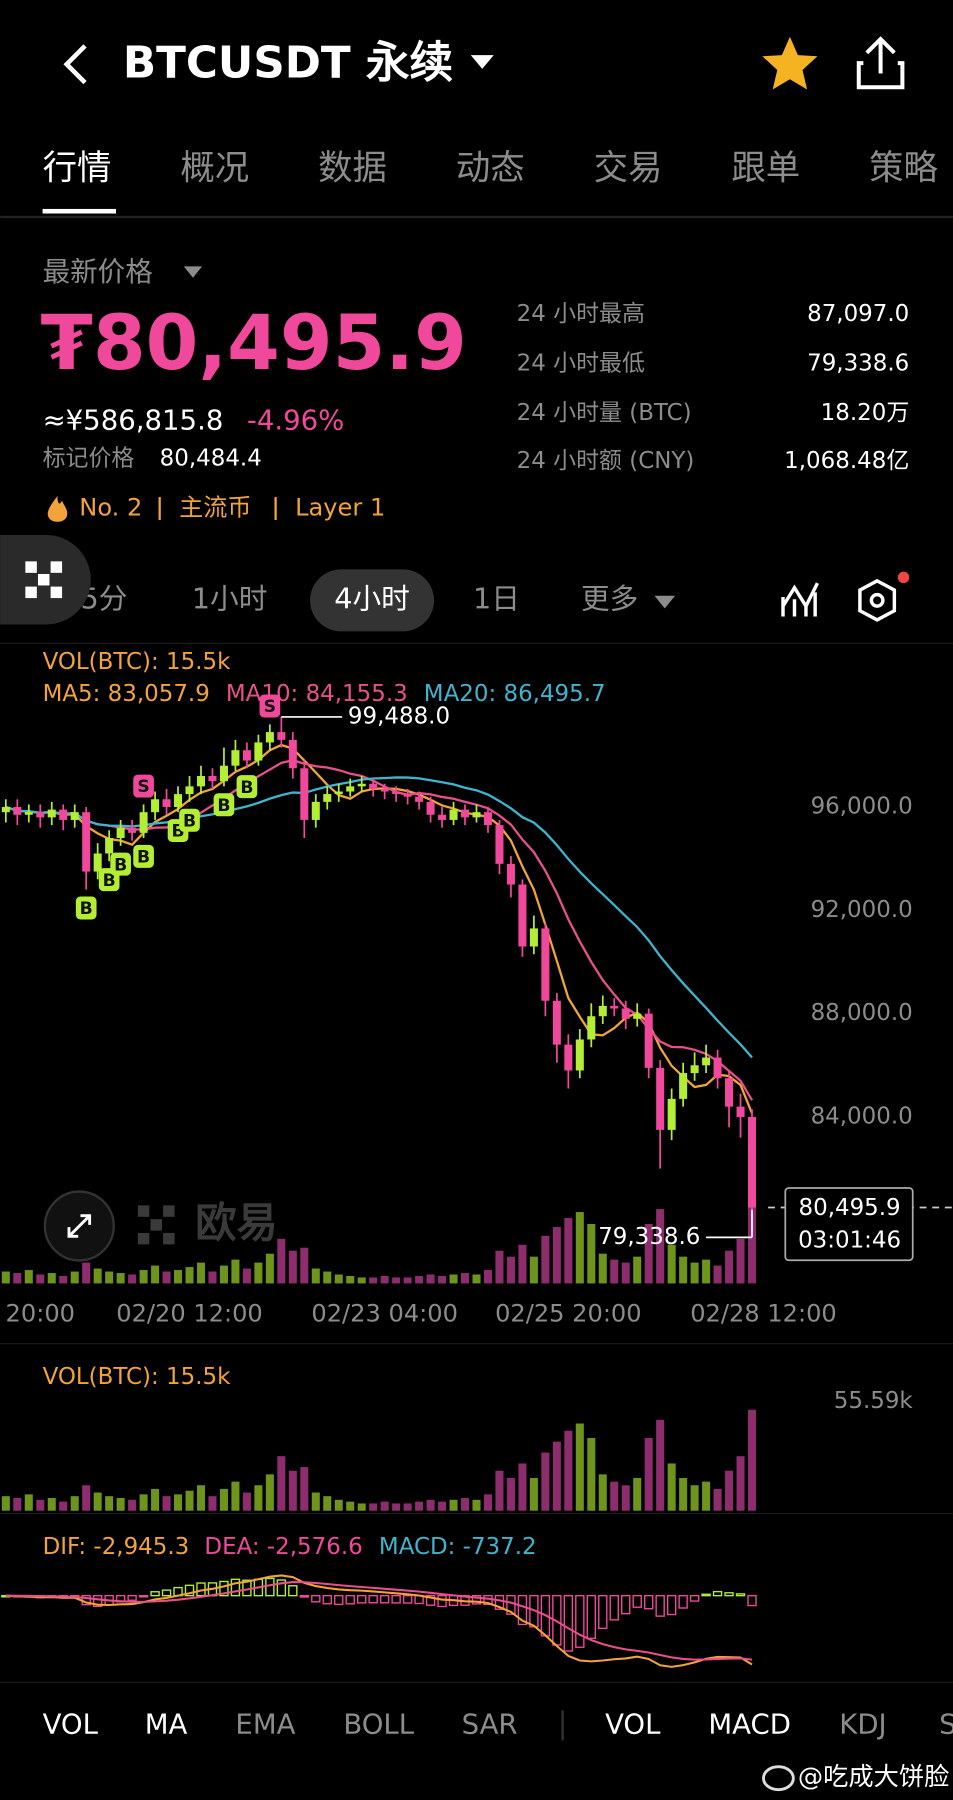 The height and width of the screenshot is (1800, 953). I want to click on tag: 主流币, so click(215, 508).